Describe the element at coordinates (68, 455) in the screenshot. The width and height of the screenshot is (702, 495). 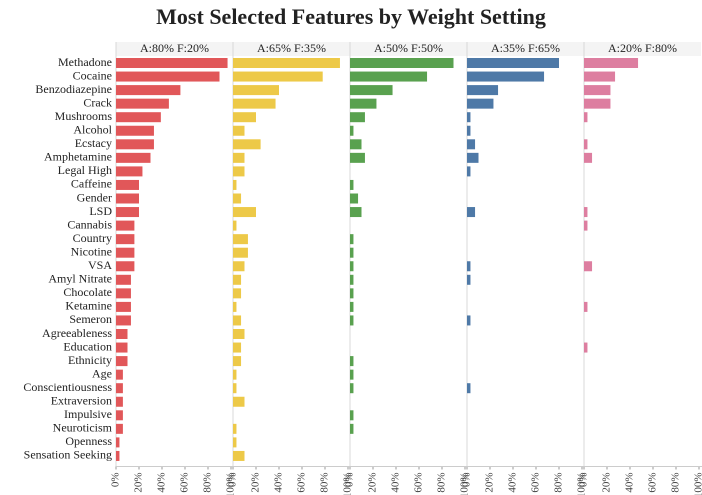
I see `category-label: Sensation Seeking` at that location.